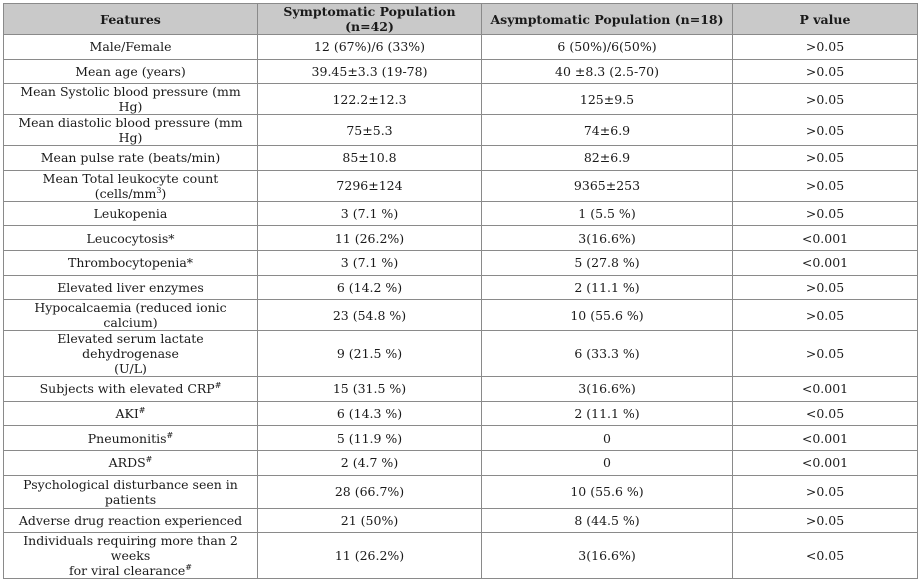  Describe the element at coordinates (127, 438) in the screenshot. I see `feature-label: Pneumonitis` at that location.